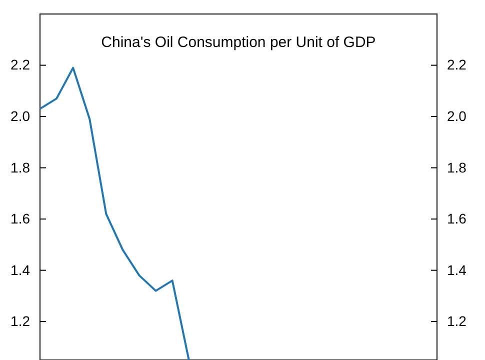 The height and width of the screenshot is (360, 485). What do you see at coordinates (457, 167) in the screenshot?
I see `y2-tick-label: 1.8` at bounding box center [457, 167].